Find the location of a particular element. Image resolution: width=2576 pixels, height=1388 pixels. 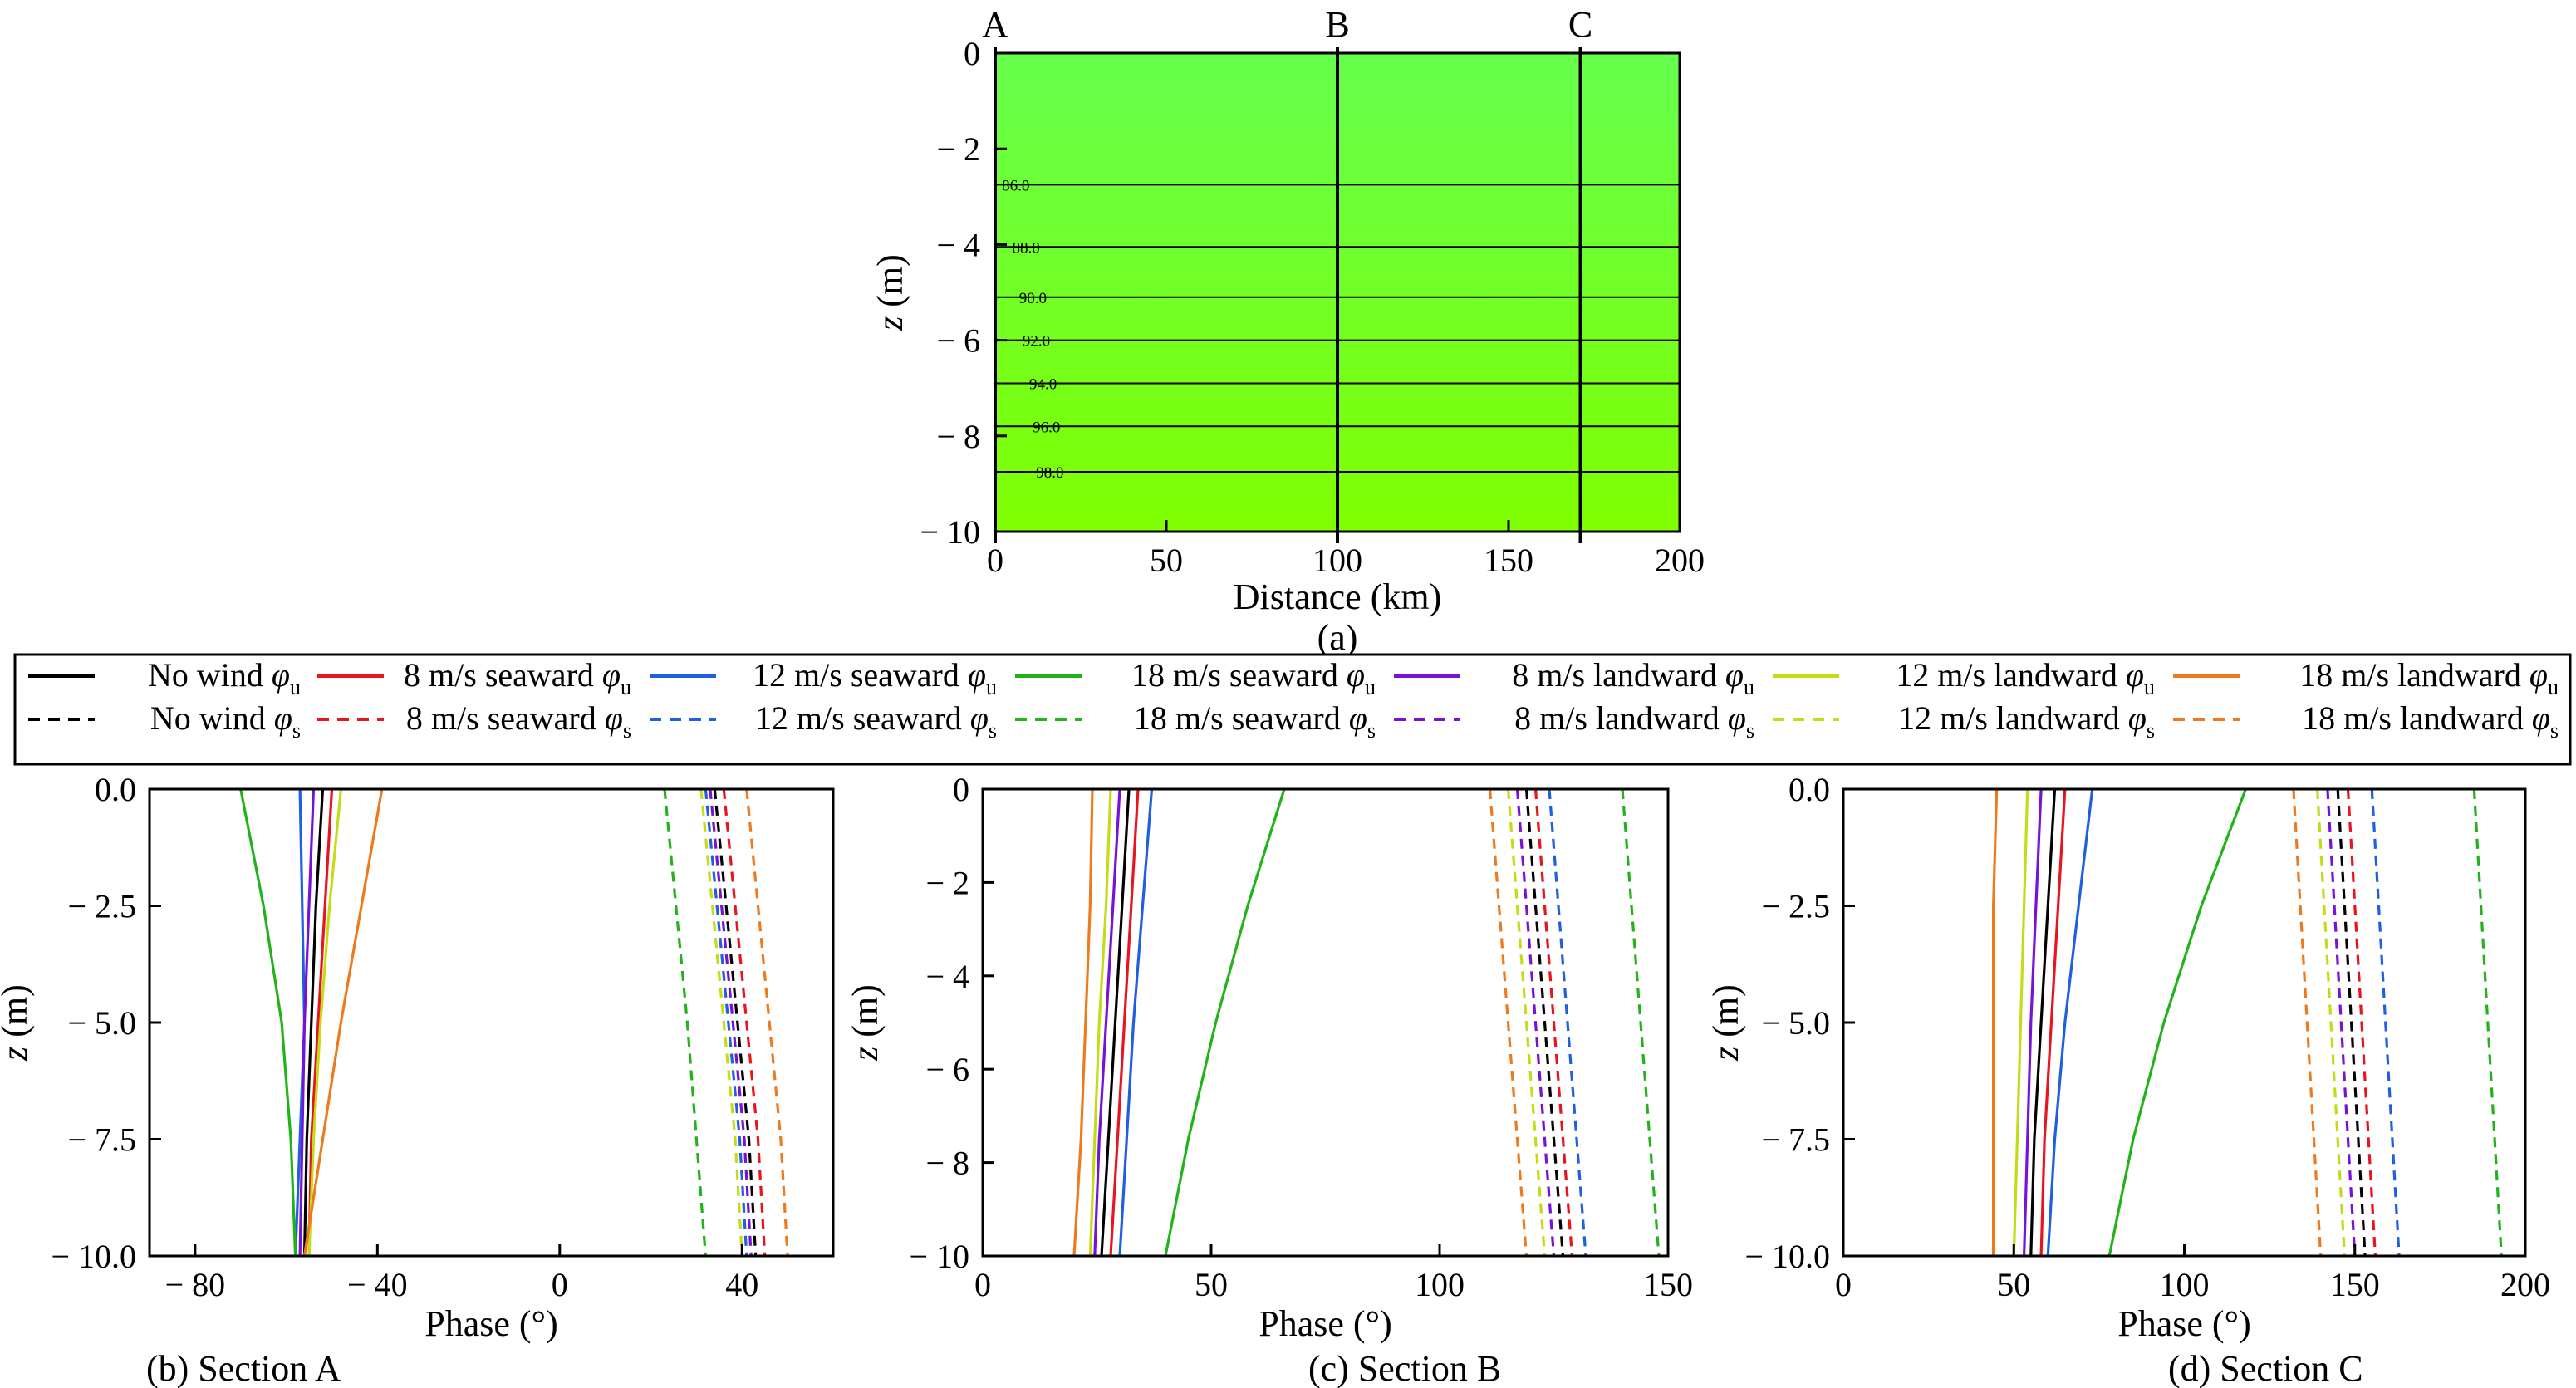

y-tick-label: − 7.5 is located at coordinates (1795, 1140).